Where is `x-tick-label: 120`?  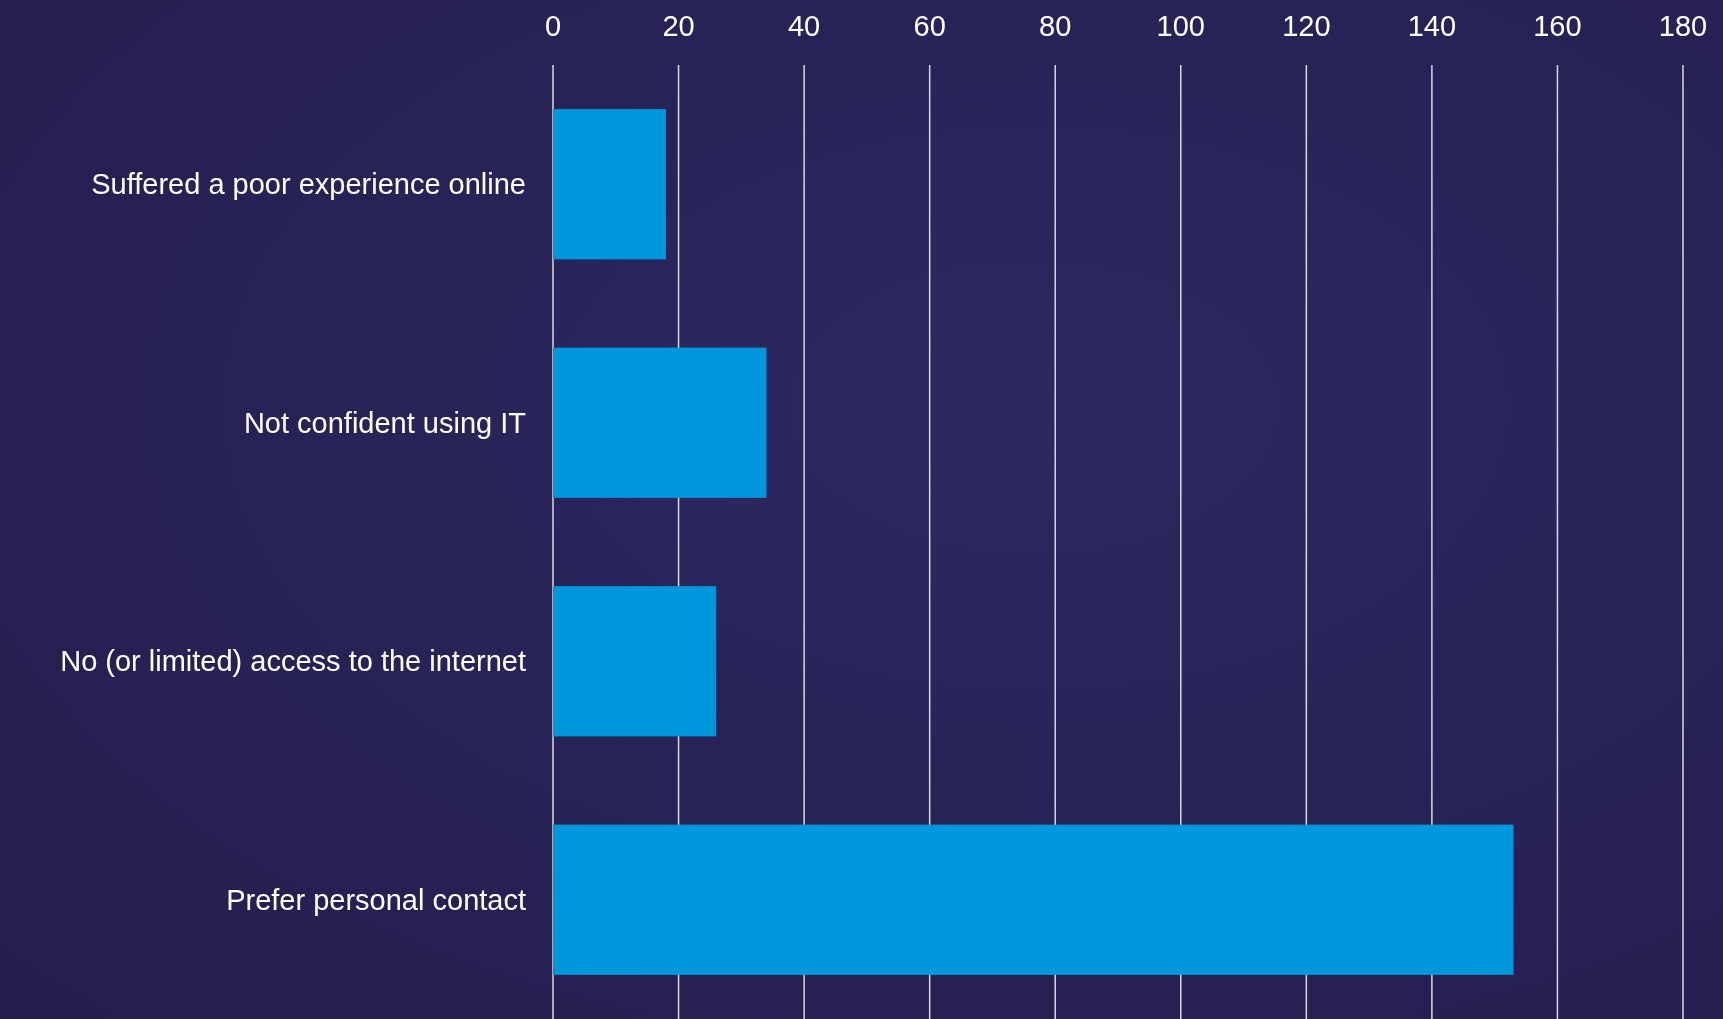
x-tick-label: 120 is located at coordinates (1306, 26).